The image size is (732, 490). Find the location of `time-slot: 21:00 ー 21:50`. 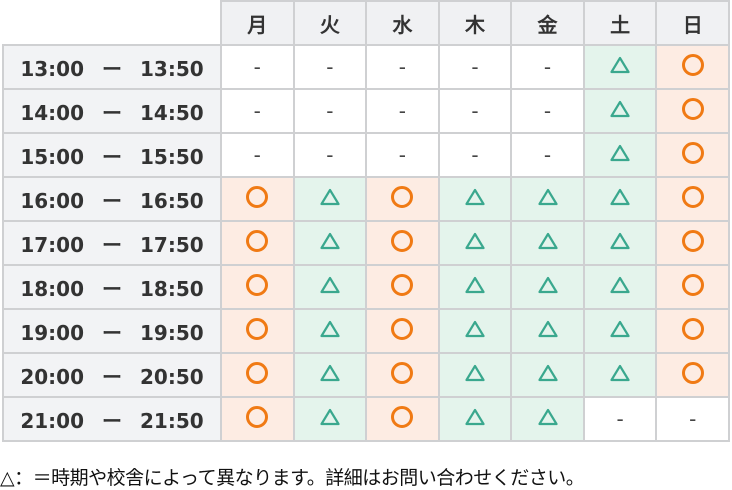

time-slot: 21:00 ー 21:50 is located at coordinates (112, 419).